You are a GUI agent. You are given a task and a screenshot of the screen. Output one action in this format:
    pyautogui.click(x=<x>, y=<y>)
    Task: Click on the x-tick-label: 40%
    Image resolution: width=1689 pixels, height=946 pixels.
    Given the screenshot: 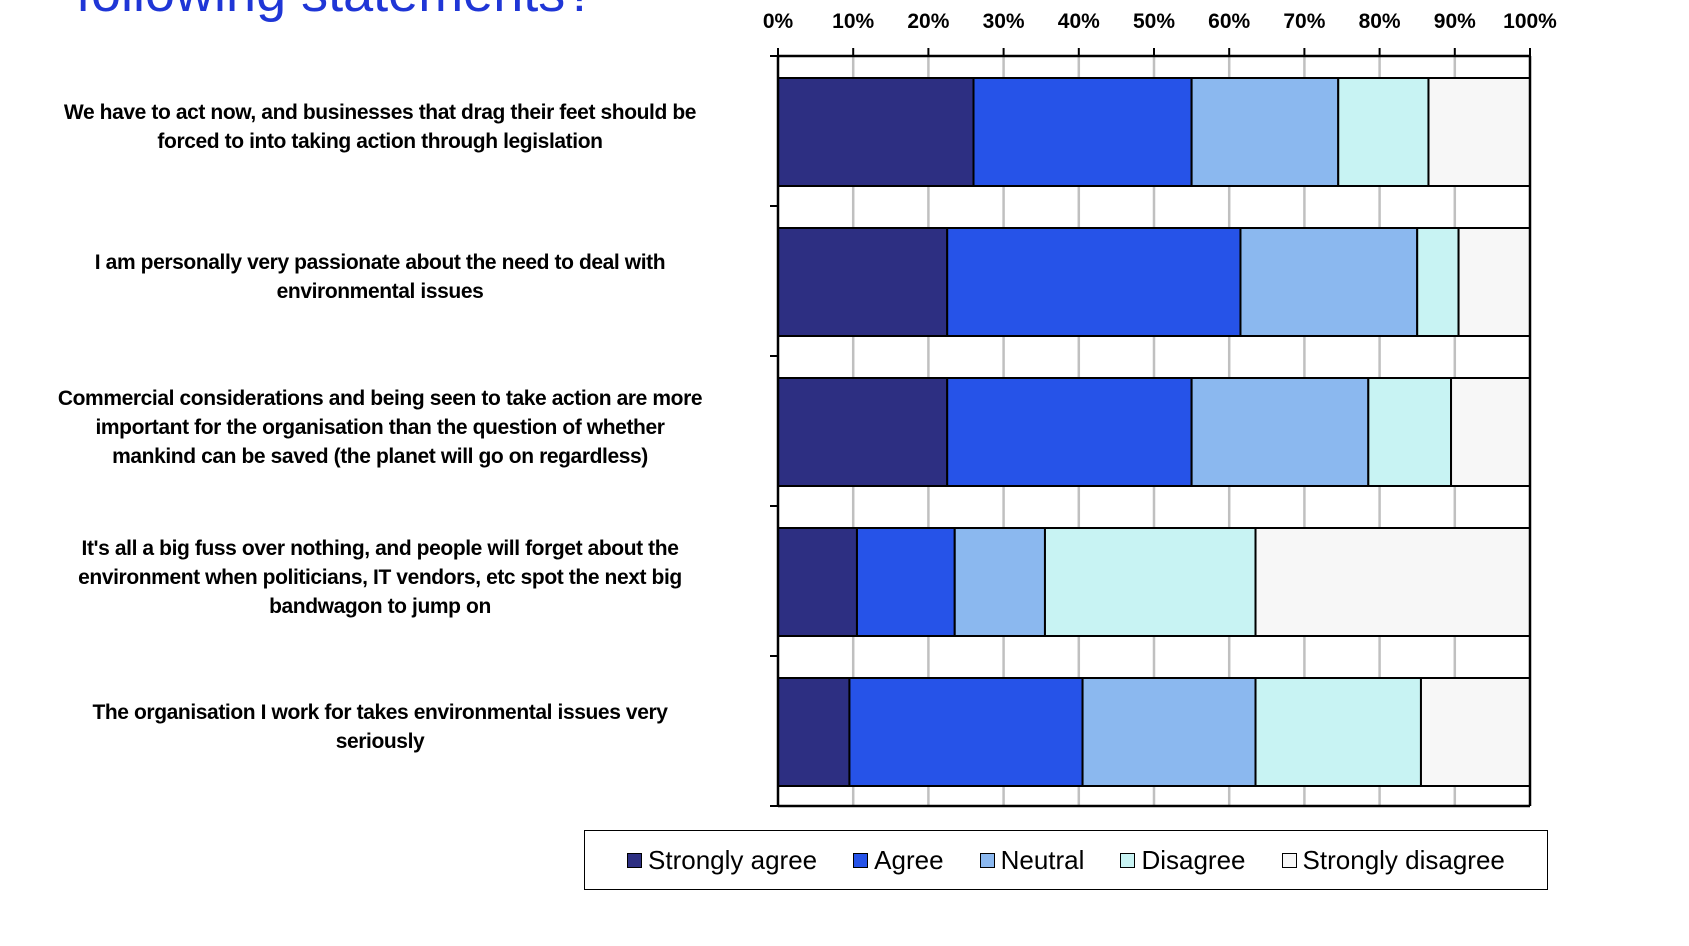 What is the action you would take?
    pyautogui.click(x=1079, y=21)
    